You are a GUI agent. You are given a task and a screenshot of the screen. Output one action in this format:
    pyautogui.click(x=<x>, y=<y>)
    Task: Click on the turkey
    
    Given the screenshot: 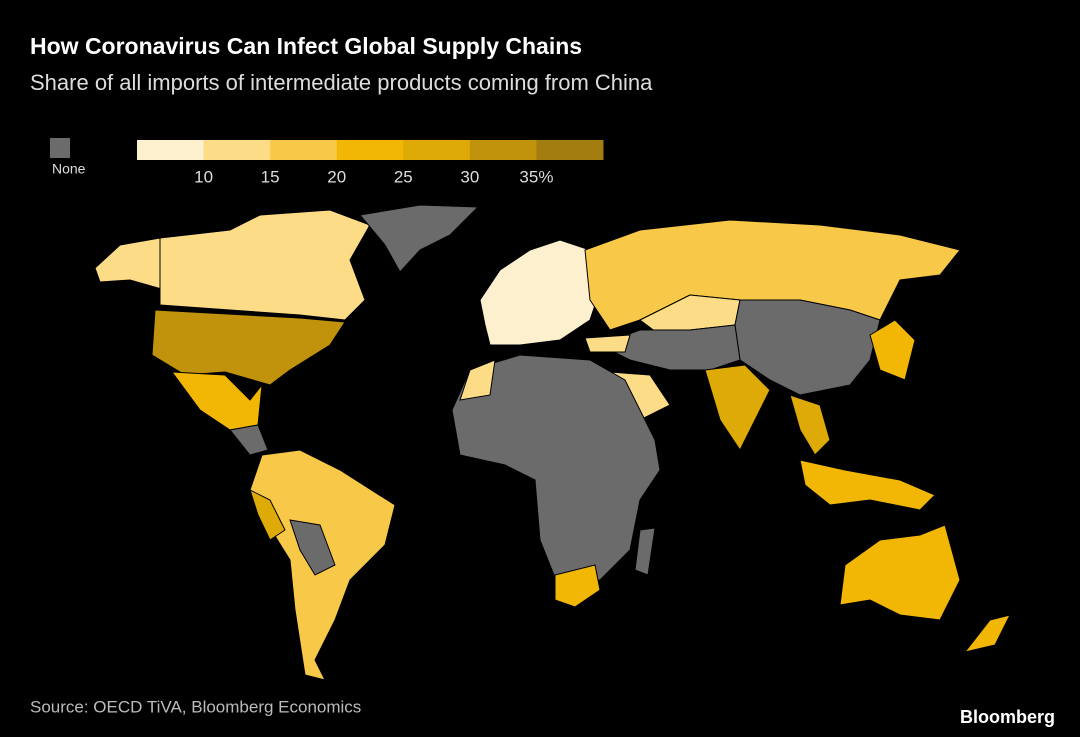 What is the action you would take?
    pyautogui.click(x=607, y=343)
    